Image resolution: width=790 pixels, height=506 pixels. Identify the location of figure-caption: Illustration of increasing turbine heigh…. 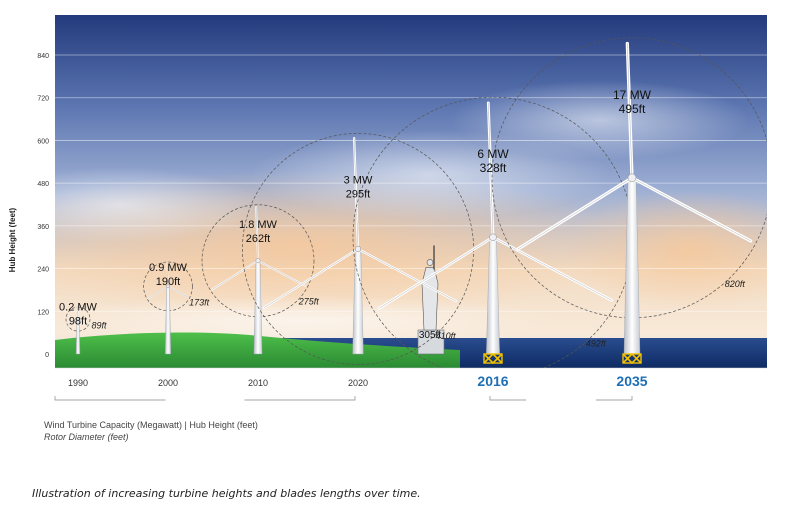
(226, 493).